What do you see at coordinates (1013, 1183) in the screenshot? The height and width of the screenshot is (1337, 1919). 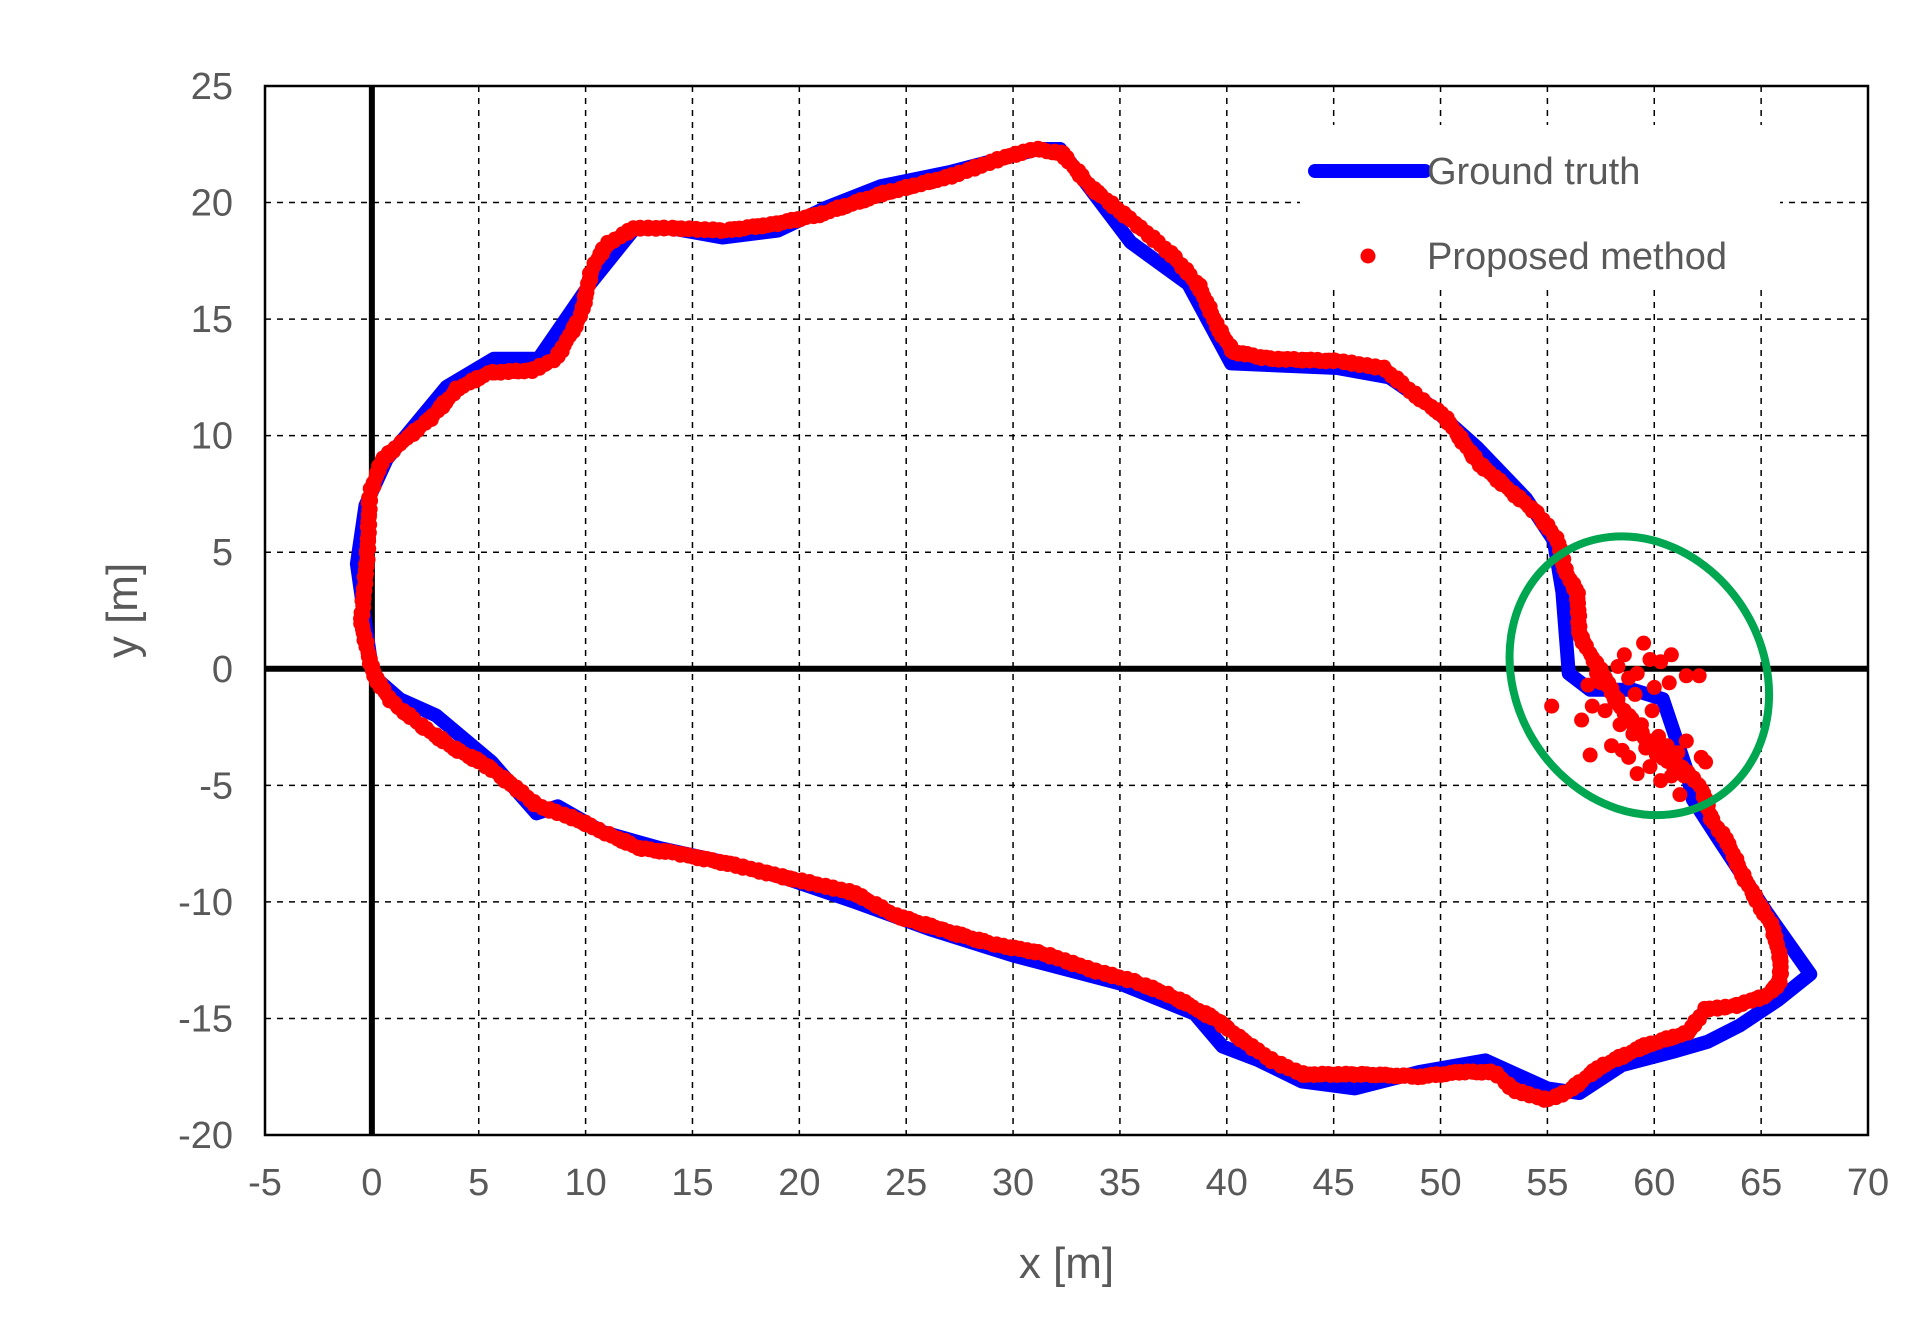 I see `x-tick-label: 30` at bounding box center [1013, 1183].